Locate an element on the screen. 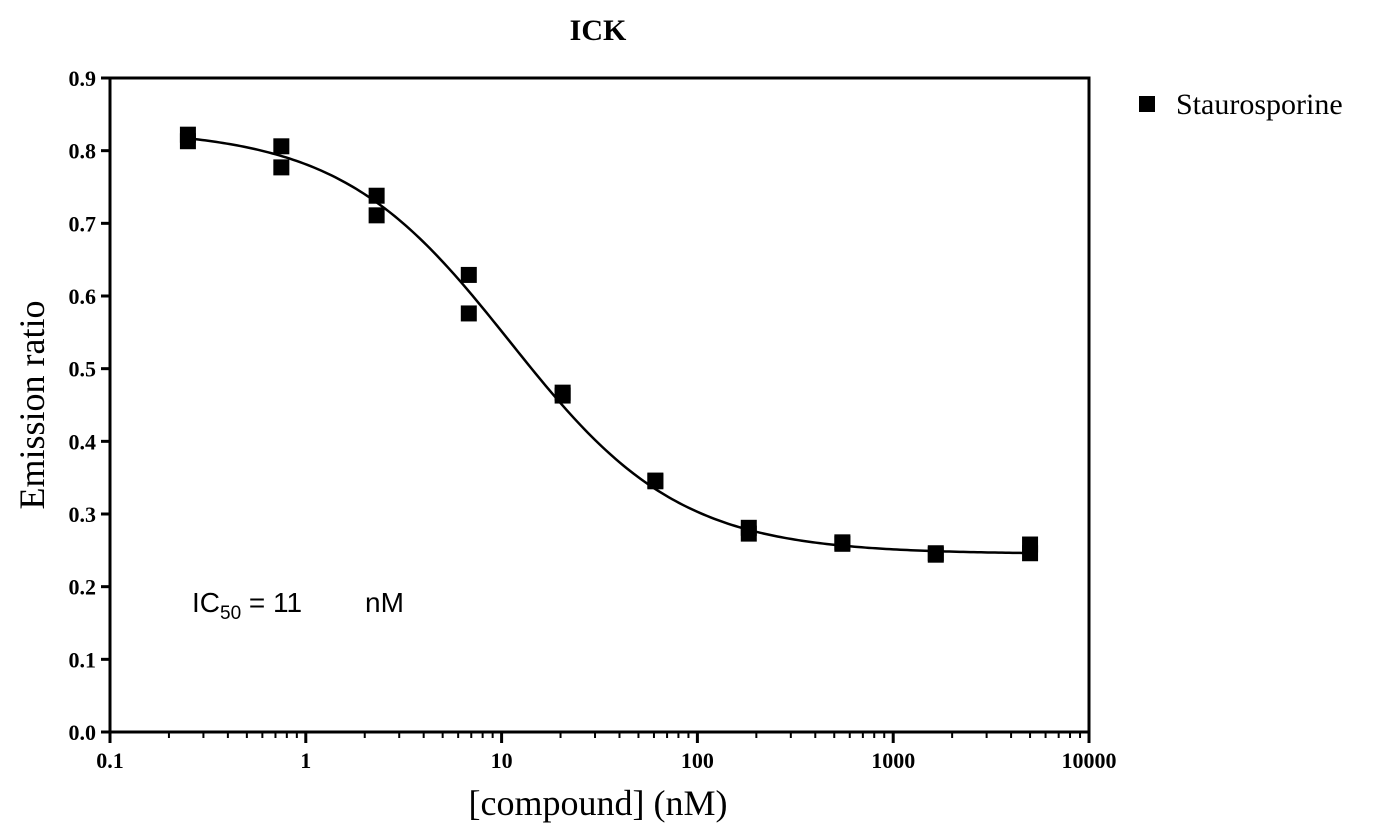  y-tick-label: 0.0 is located at coordinates (83, 732).